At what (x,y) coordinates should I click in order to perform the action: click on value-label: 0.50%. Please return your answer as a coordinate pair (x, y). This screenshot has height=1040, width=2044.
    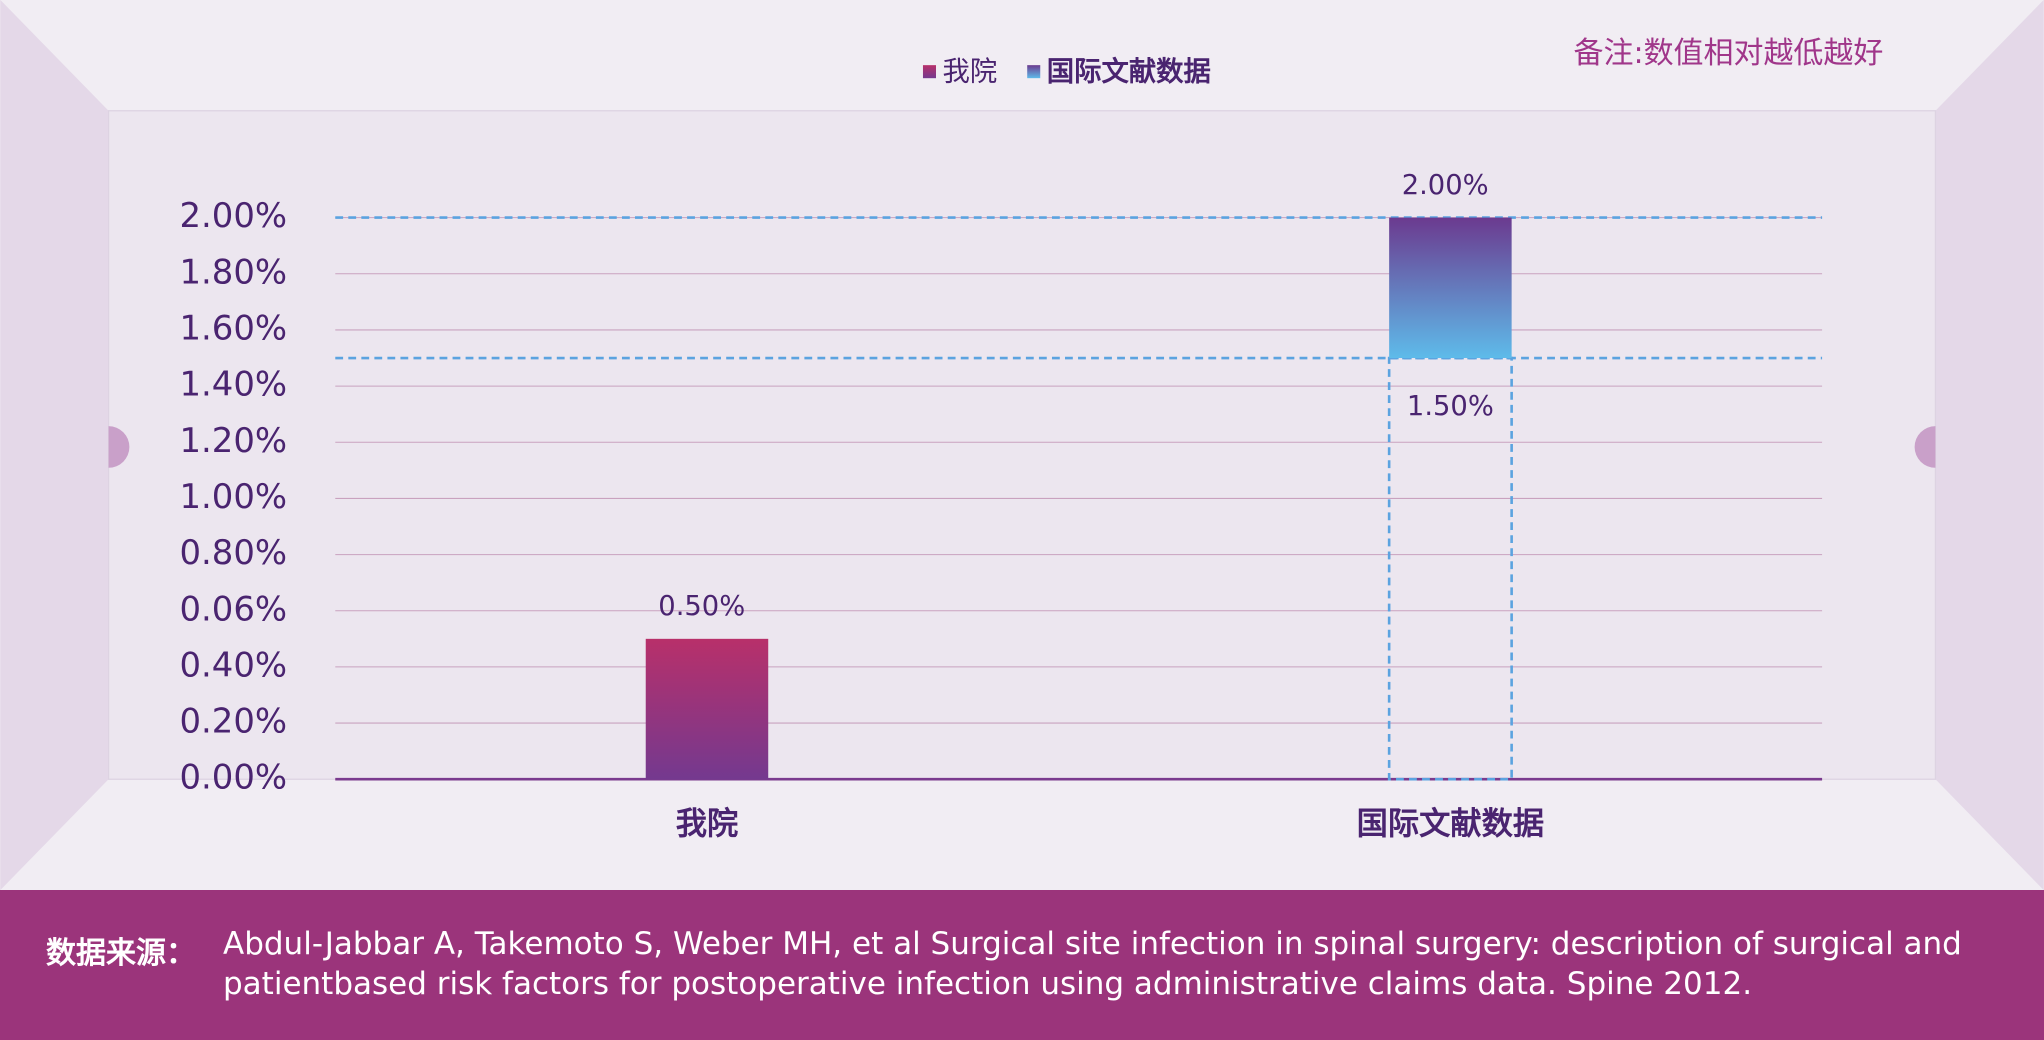
    Looking at the image, I should click on (701, 606).